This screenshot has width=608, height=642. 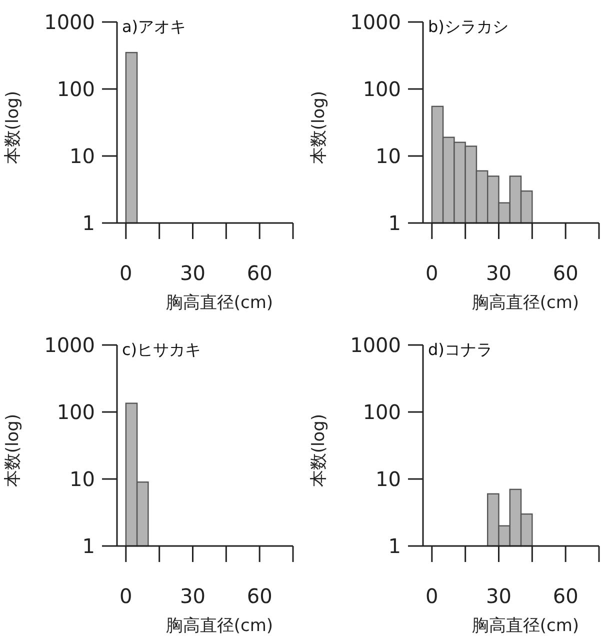 What do you see at coordinates (460, 349) in the screenshot?
I see `chart-title: d)コナラ` at bounding box center [460, 349].